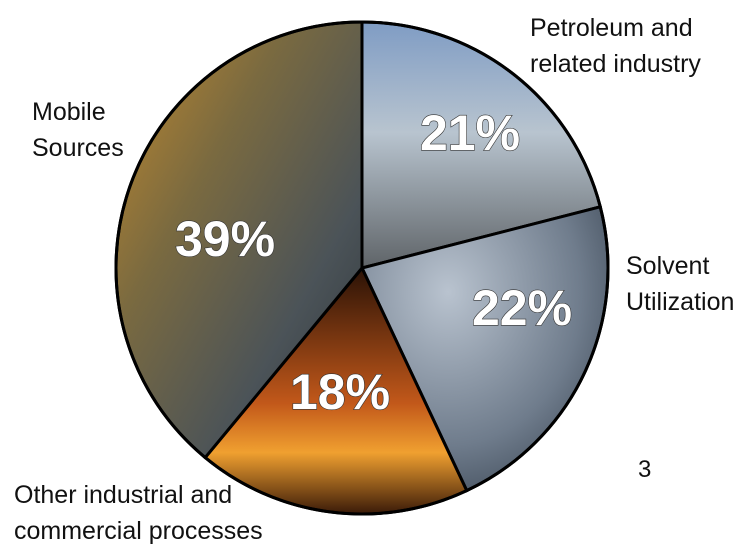 This screenshot has height=546, width=754. What do you see at coordinates (78, 130) in the screenshot?
I see `slice-category-label: Mobile Sources` at bounding box center [78, 130].